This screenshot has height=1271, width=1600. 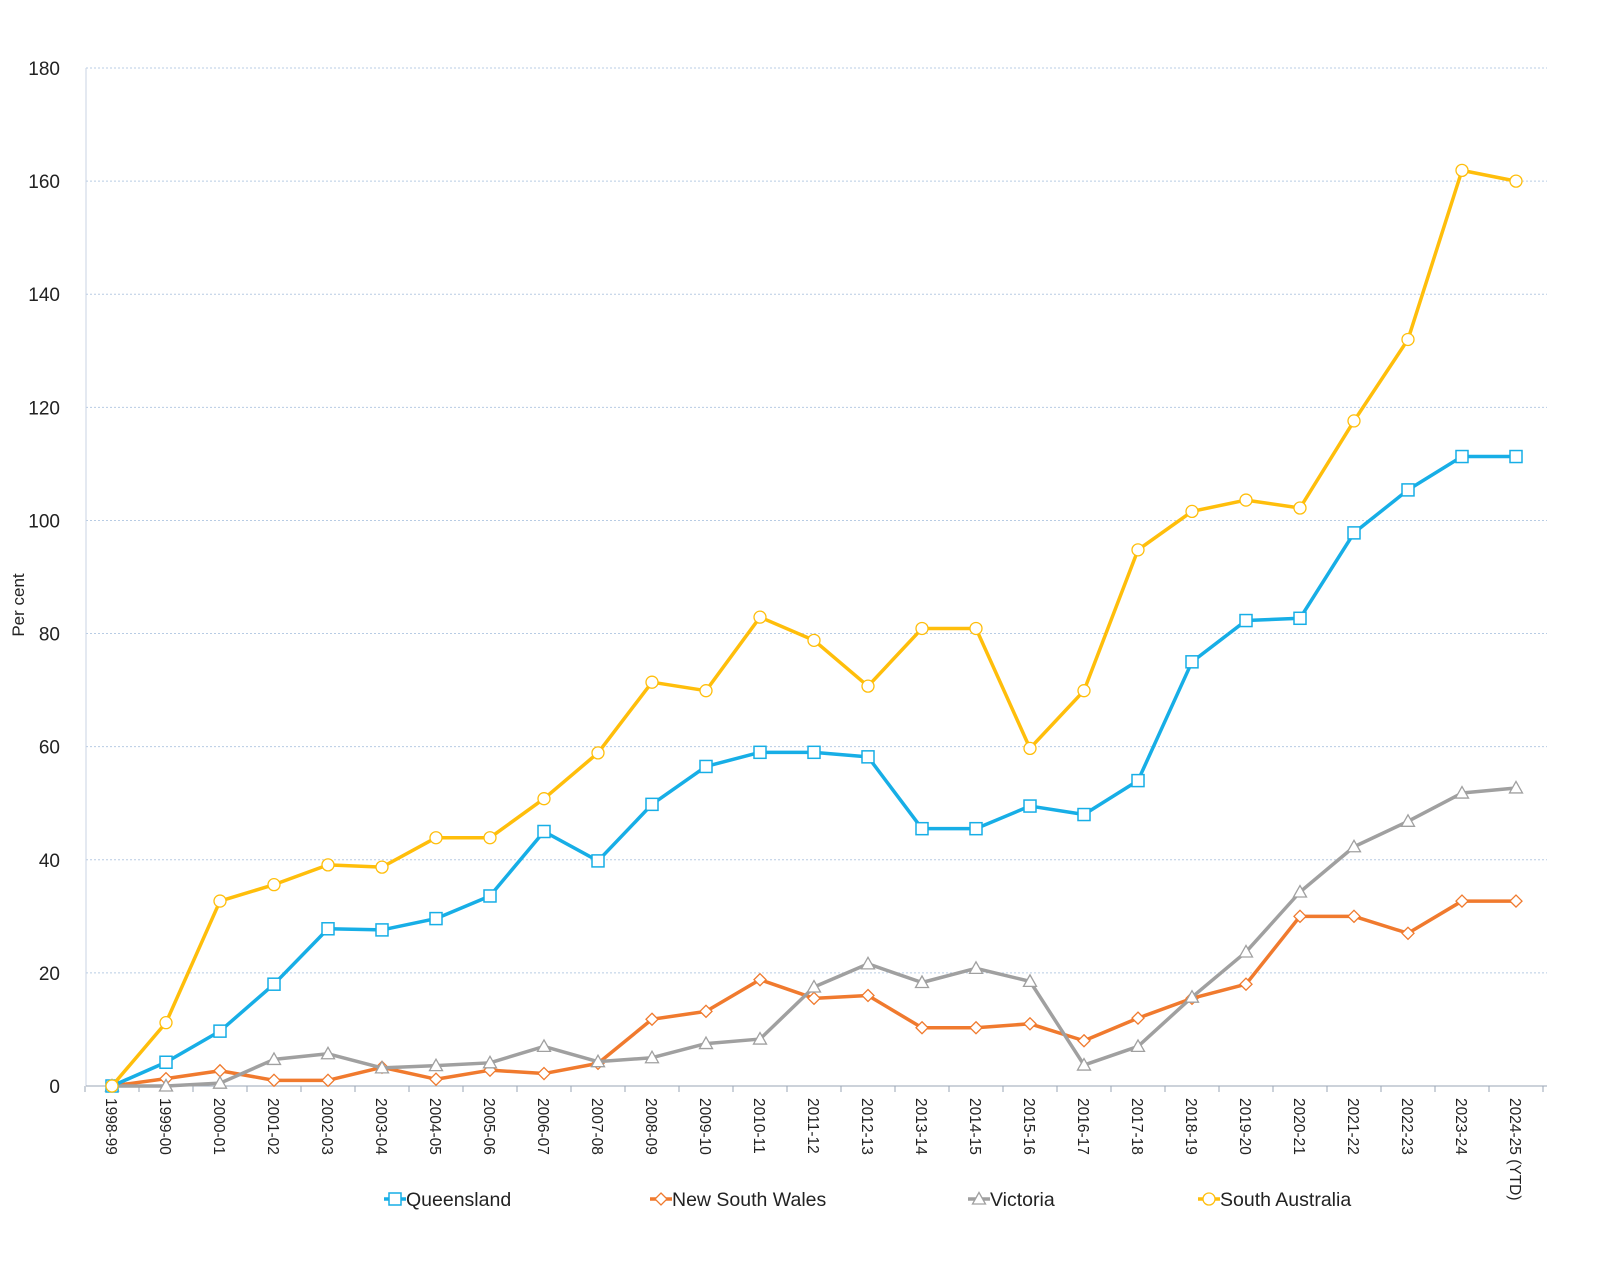 I want to click on x-tick-label: 1998-99, so click(x=110, y=1126).